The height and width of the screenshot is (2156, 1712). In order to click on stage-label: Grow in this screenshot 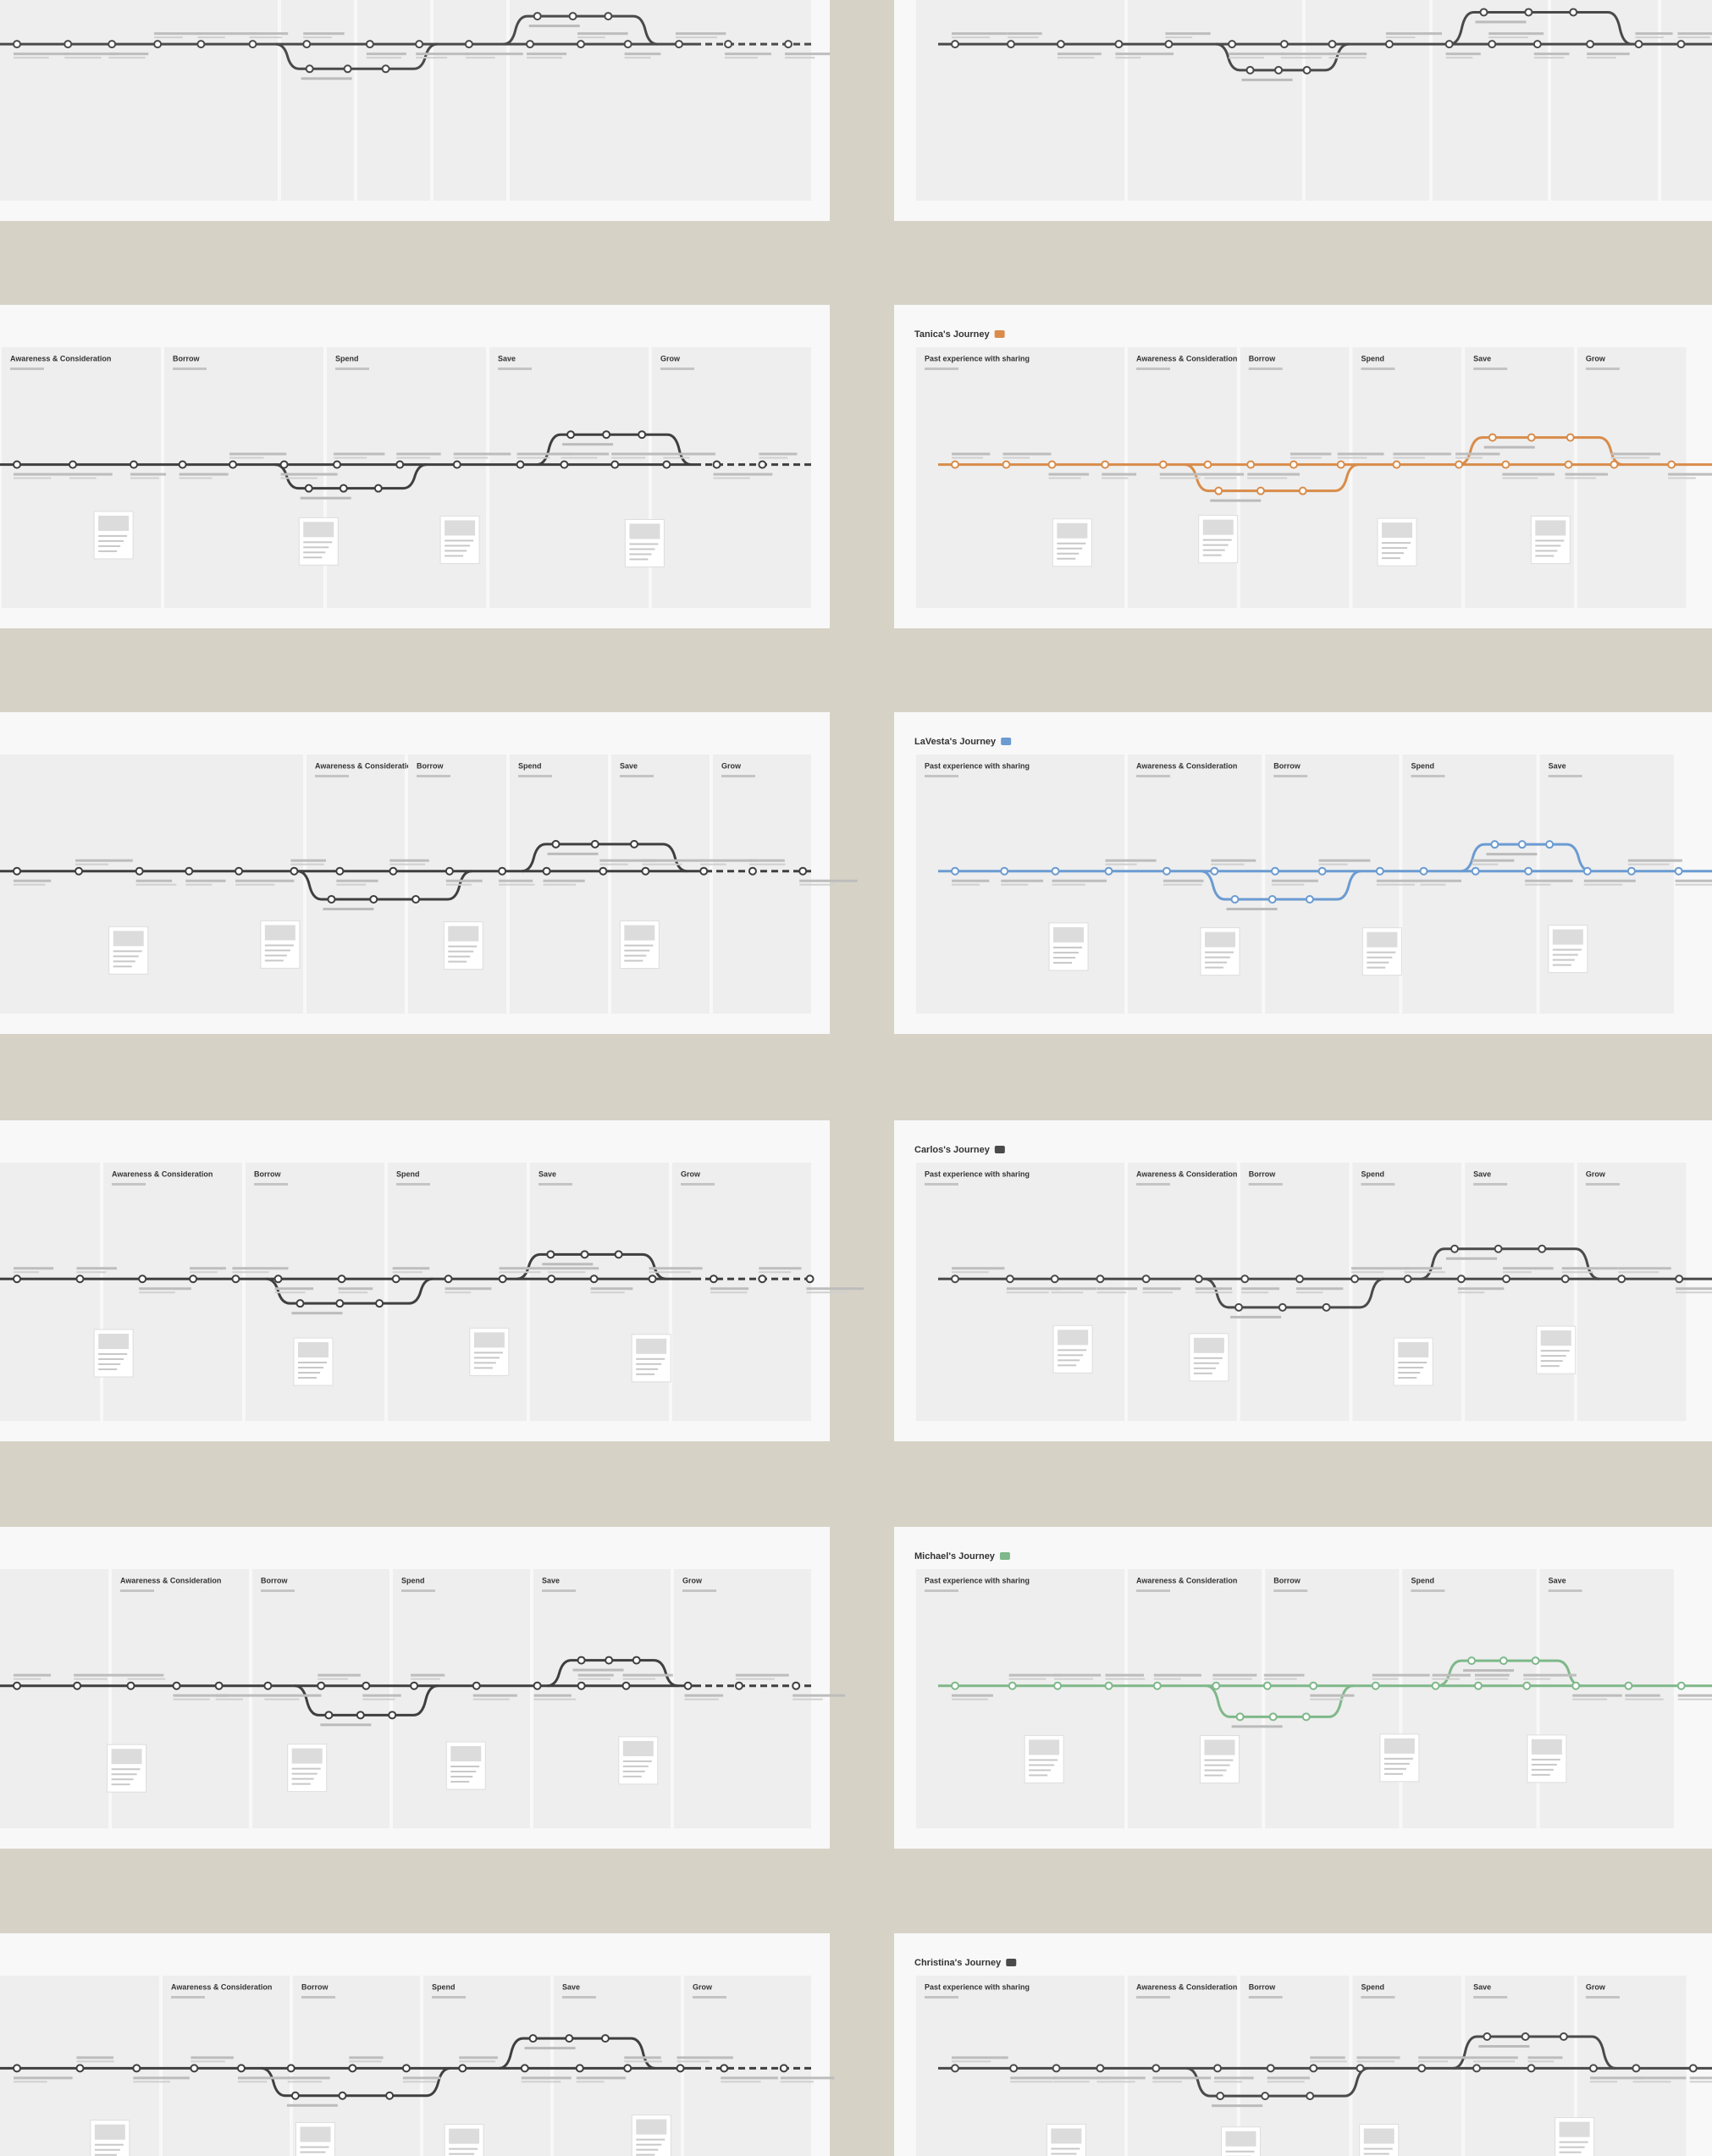, I will do `click(731, 765)`.